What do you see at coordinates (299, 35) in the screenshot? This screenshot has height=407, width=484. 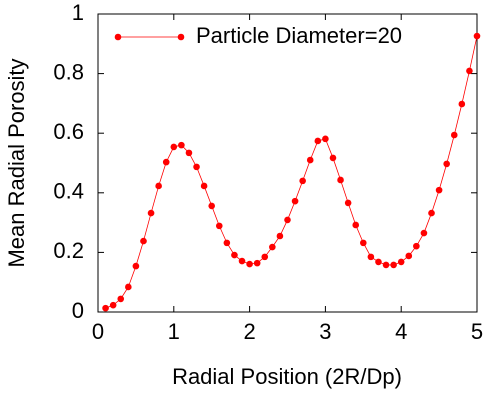 I see `legend-label: Particle Diameter=20` at bounding box center [299, 35].